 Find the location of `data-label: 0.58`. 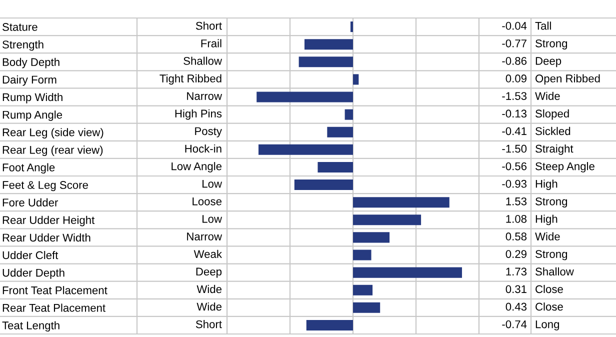

data-label: 0.58 is located at coordinates (516, 236).